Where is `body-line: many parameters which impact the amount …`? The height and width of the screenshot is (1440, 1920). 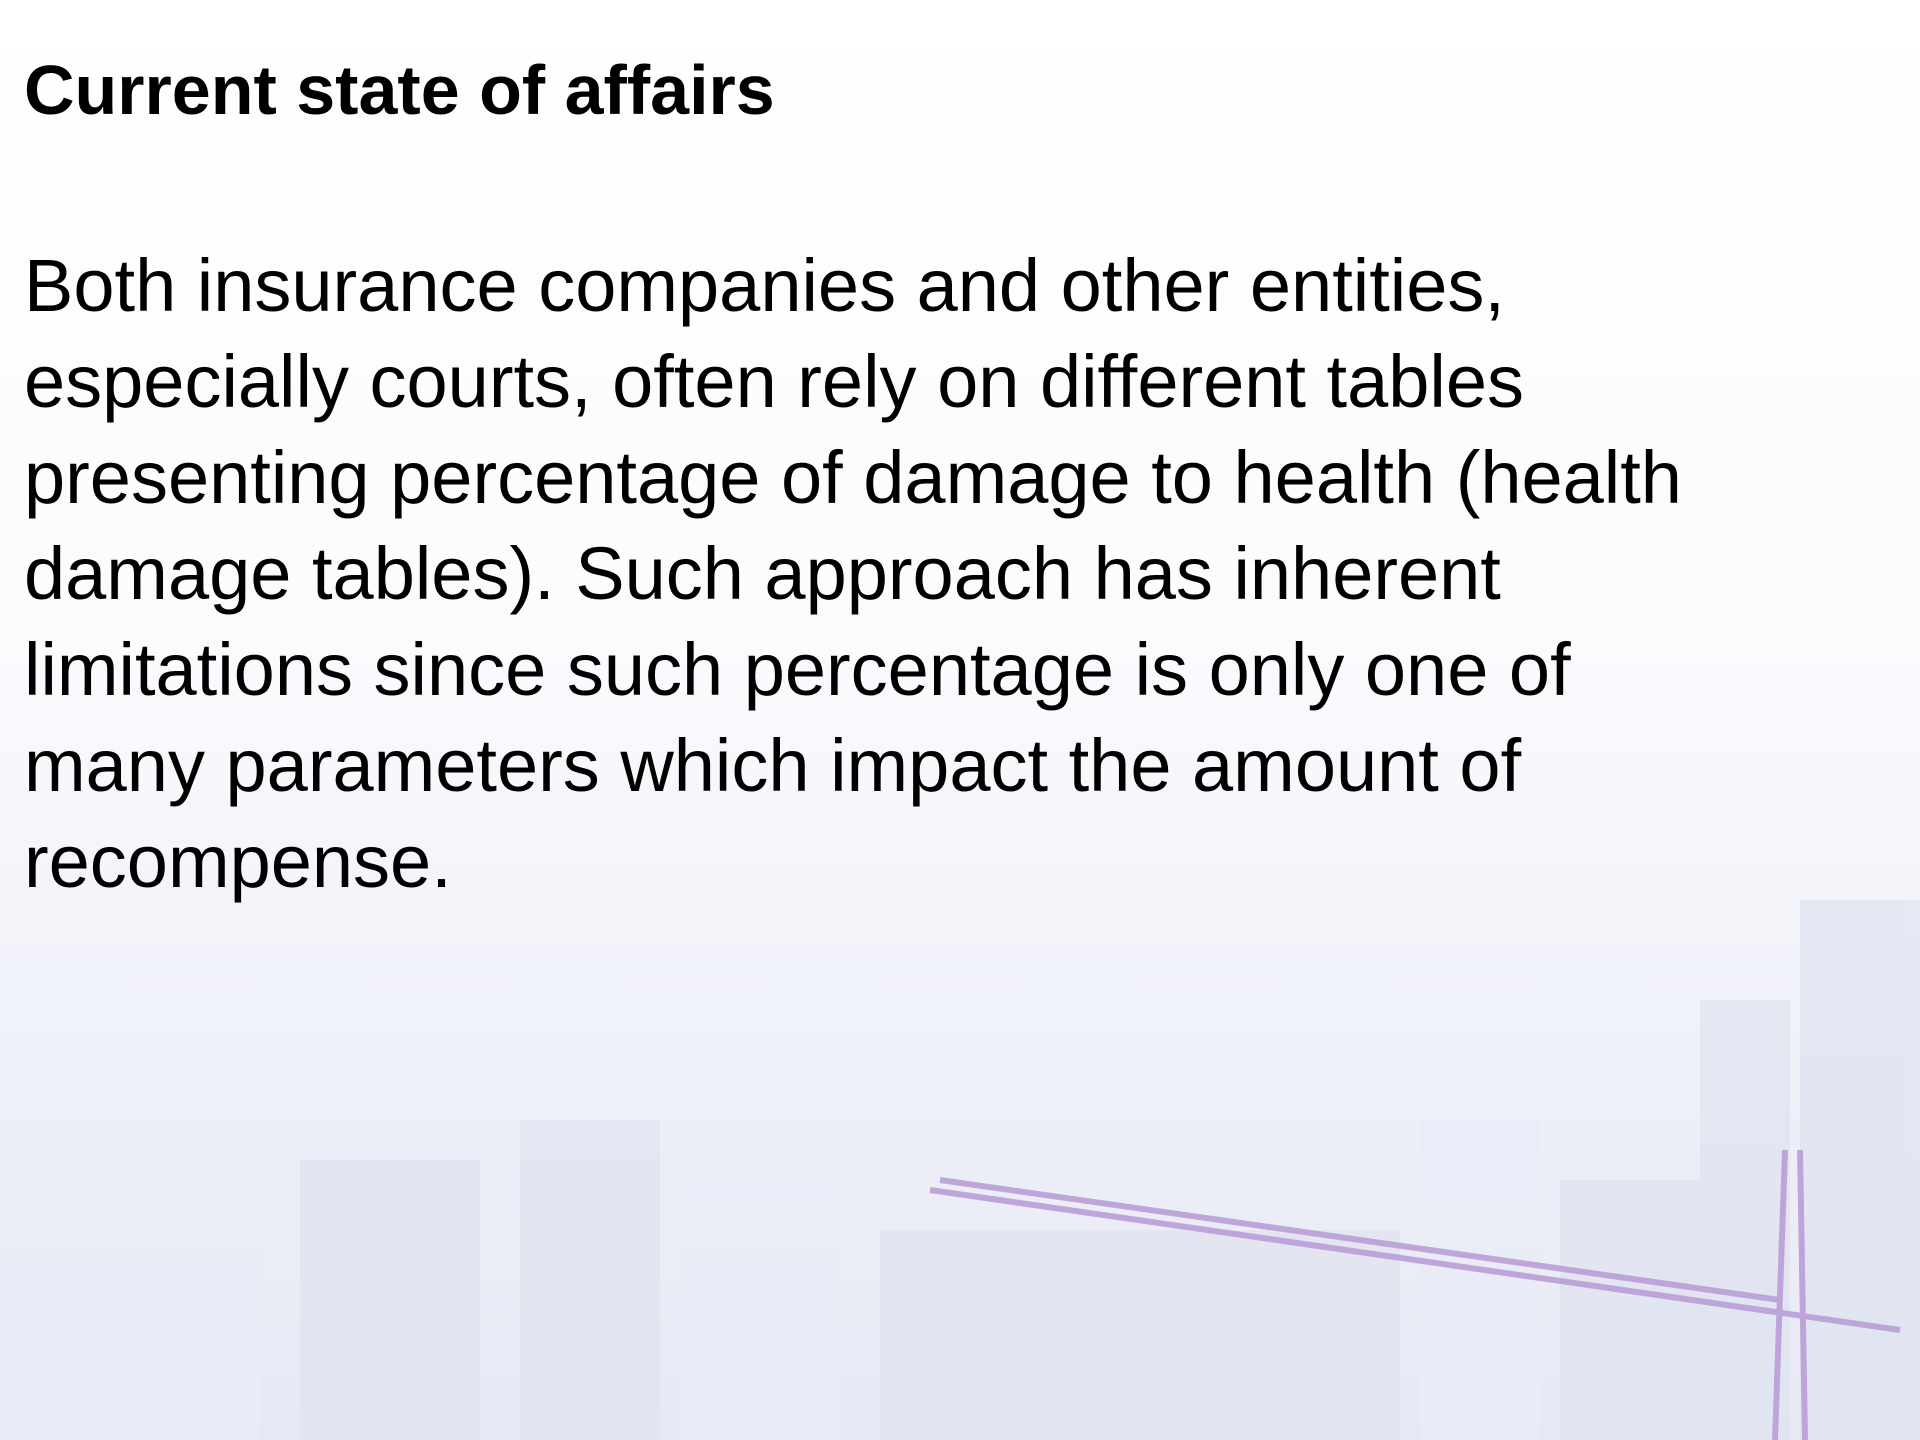 body-line: many parameters which impact the amount … is located at coordinates (773, 765).